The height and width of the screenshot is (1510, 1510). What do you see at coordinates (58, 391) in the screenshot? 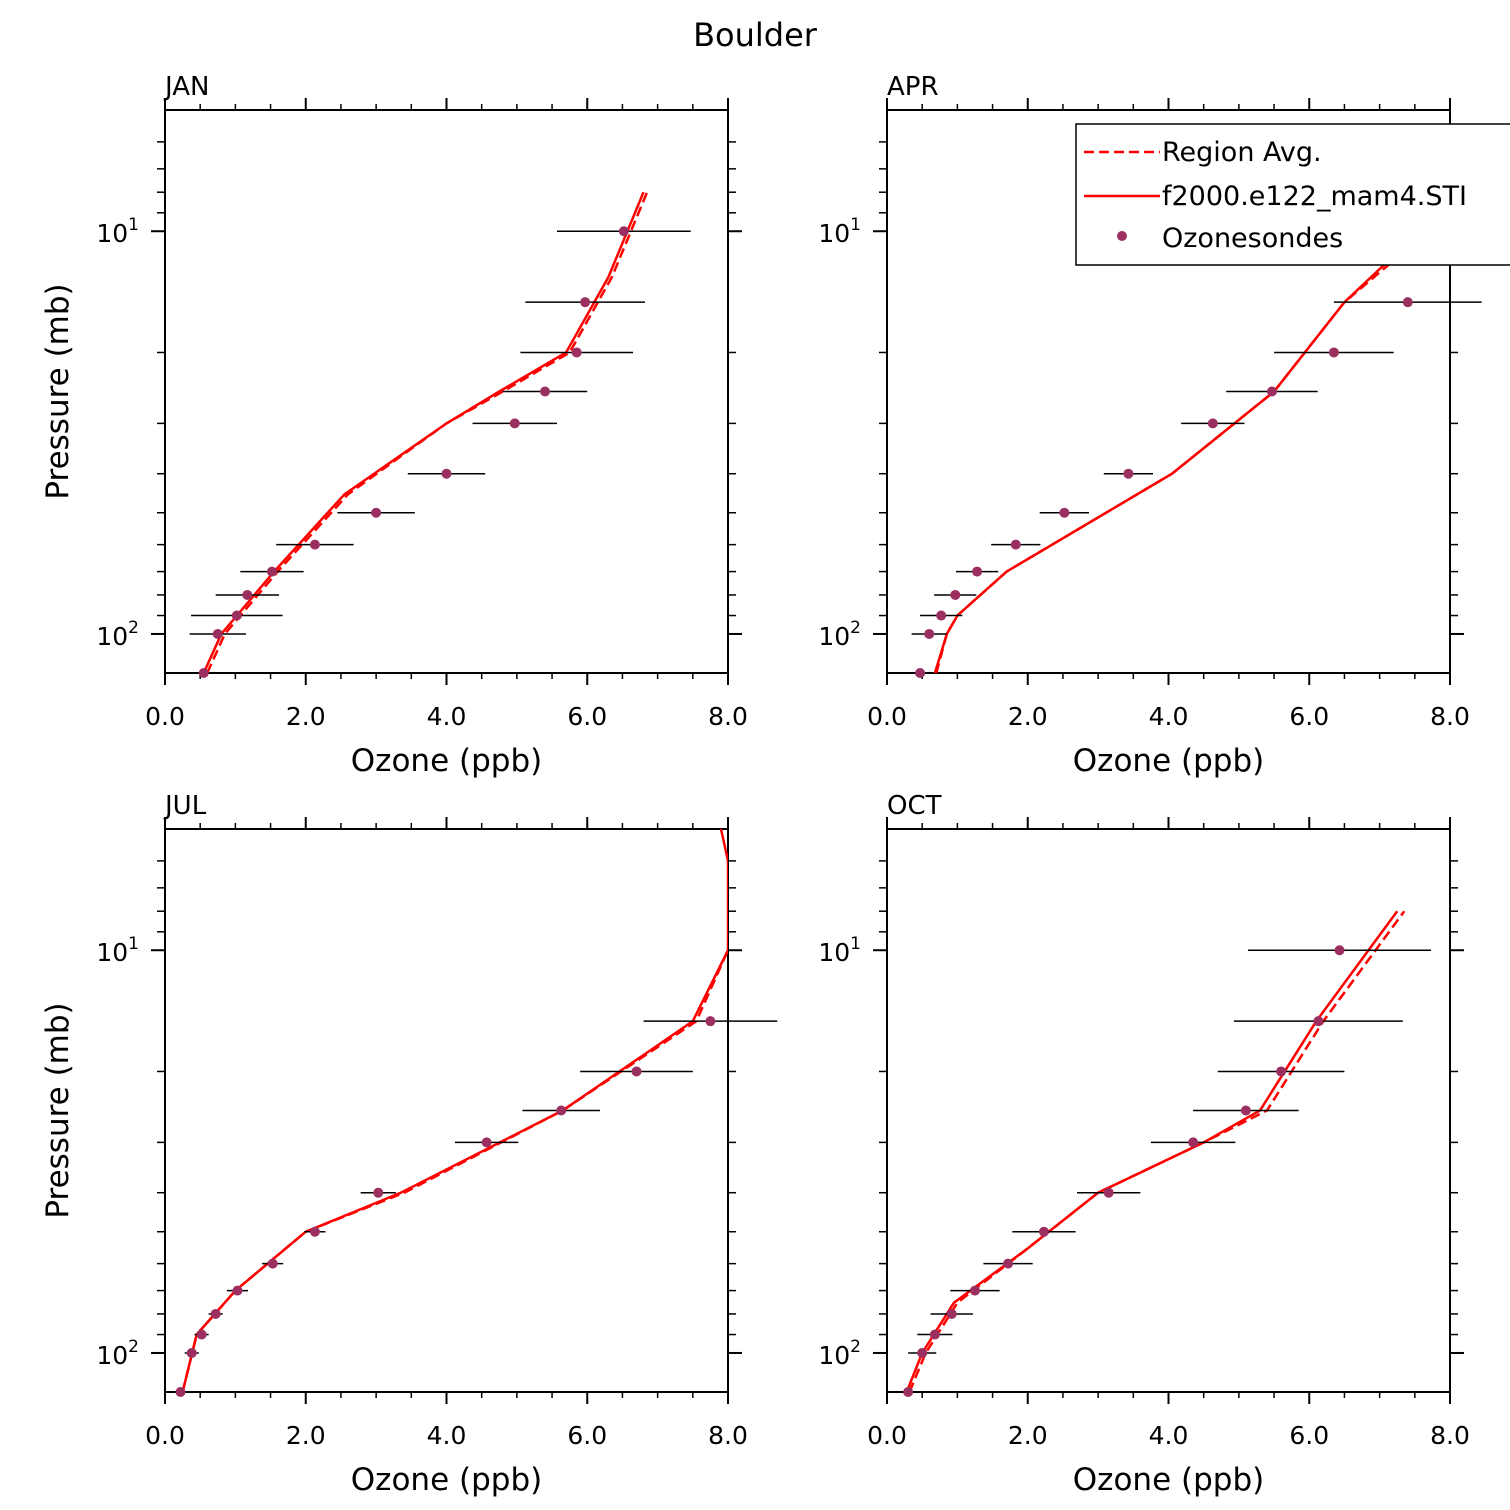
I see `y-axis-label: Pressure (mb)` at bounding box center [58, 391].